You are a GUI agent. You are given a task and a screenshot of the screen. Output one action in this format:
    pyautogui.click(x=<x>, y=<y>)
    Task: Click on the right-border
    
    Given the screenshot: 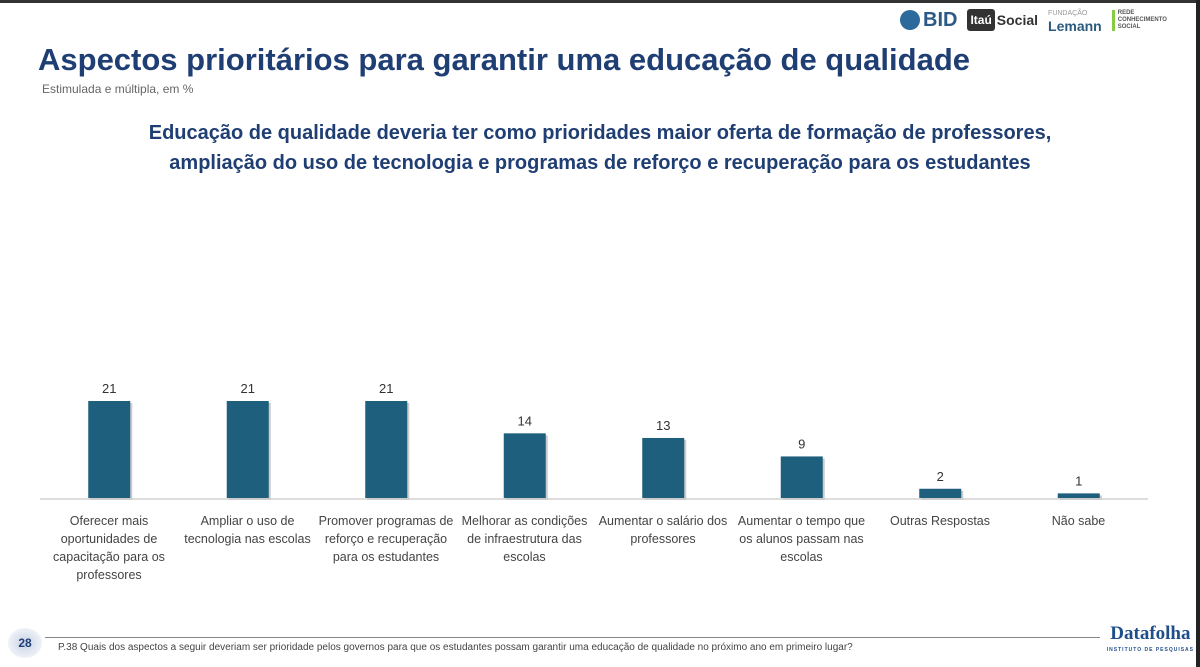 What is the action you would take?
    pyautogui.click(x=1198, y=333)
    